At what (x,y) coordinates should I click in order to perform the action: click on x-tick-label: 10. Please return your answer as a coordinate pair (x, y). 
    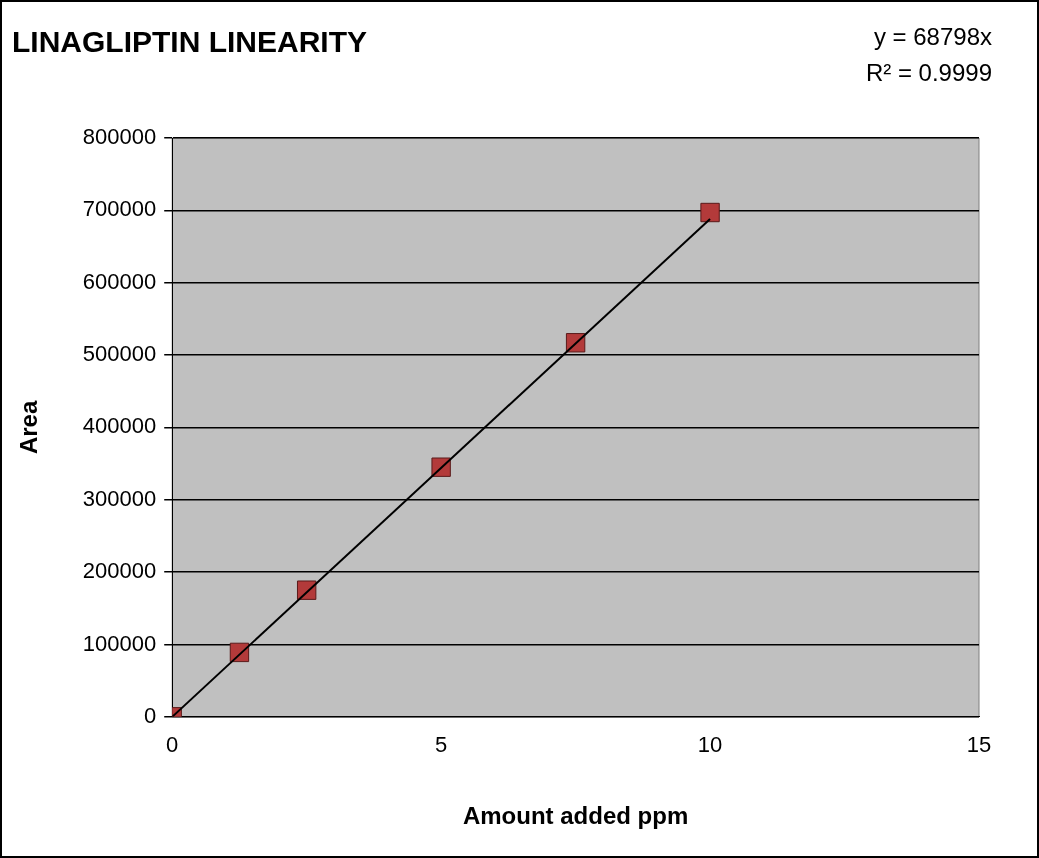
    Looking at the image, I should click on (710, 745).